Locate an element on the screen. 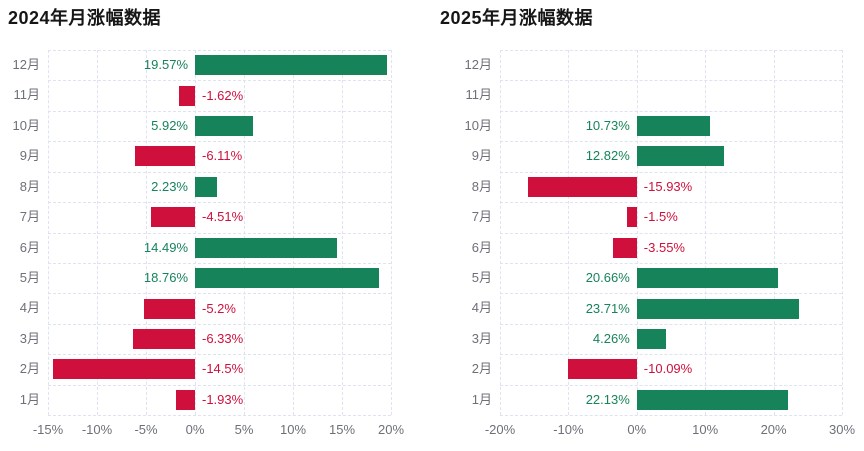 Image resolution: width=864 pixels, height=451 pixels. x-axis-tick-label: -15% is located at coordinates (48, 429).